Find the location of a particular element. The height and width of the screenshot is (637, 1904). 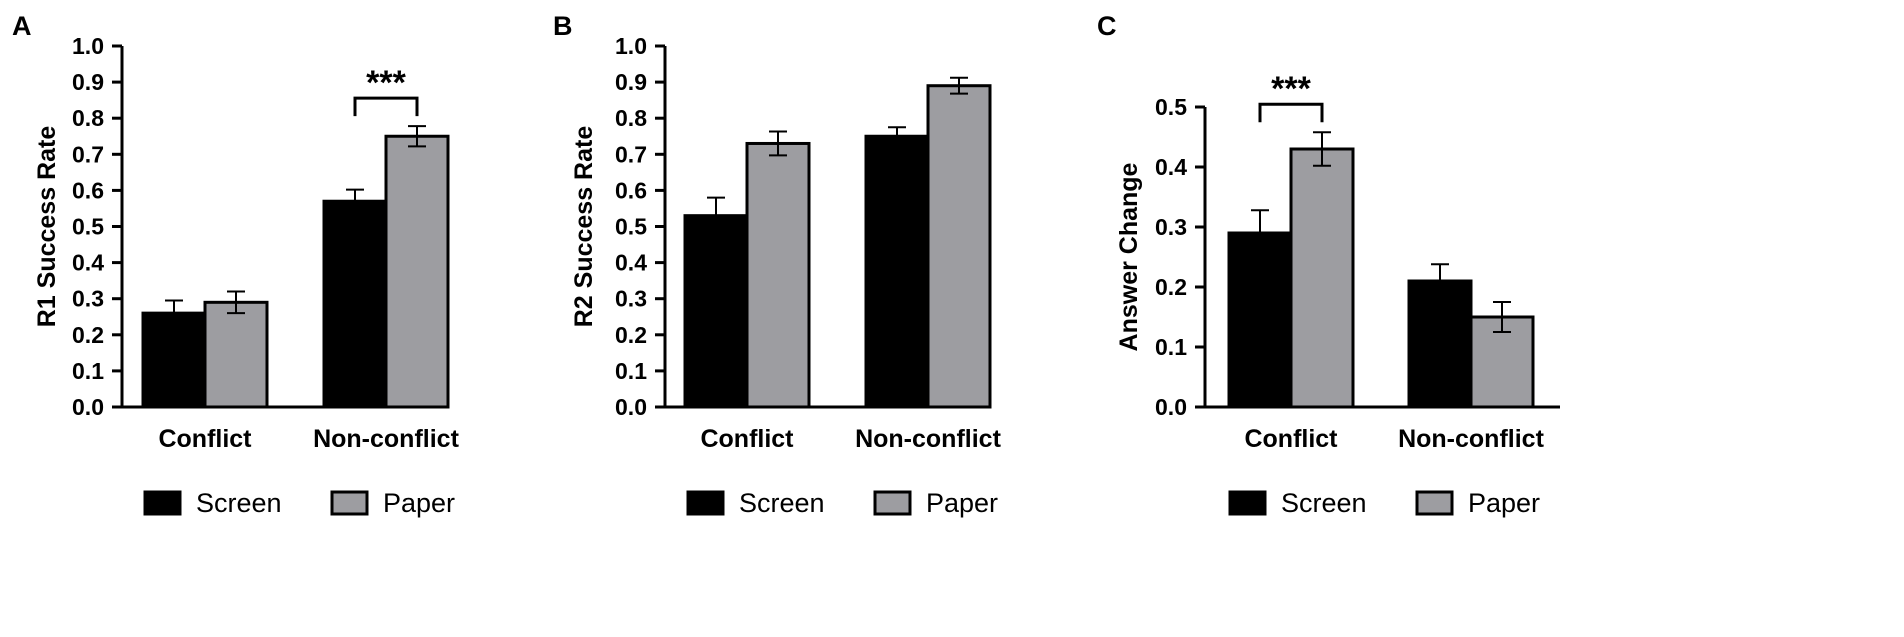

y-axis-label: R1 Success Rate is located at coordinates (47, 227).